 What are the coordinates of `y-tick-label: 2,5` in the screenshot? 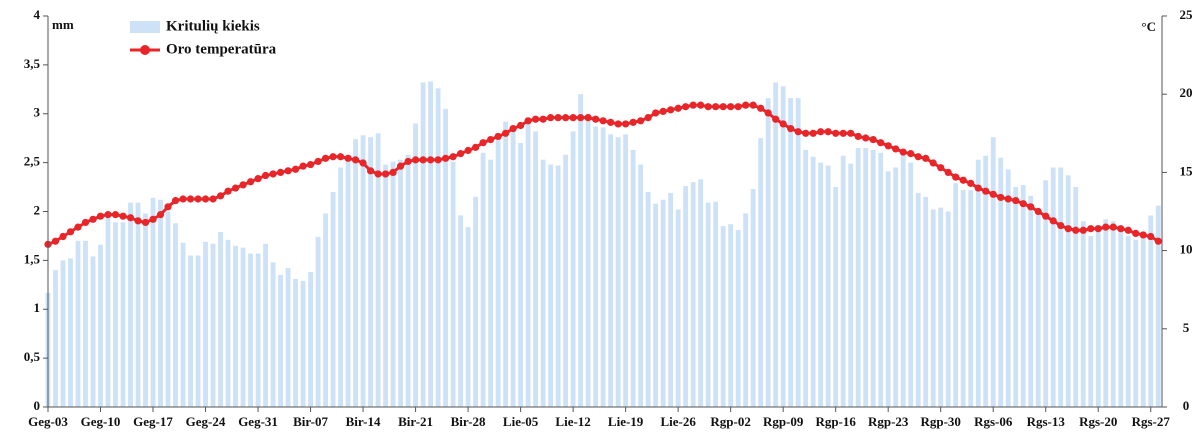 It's located at (32, 161).